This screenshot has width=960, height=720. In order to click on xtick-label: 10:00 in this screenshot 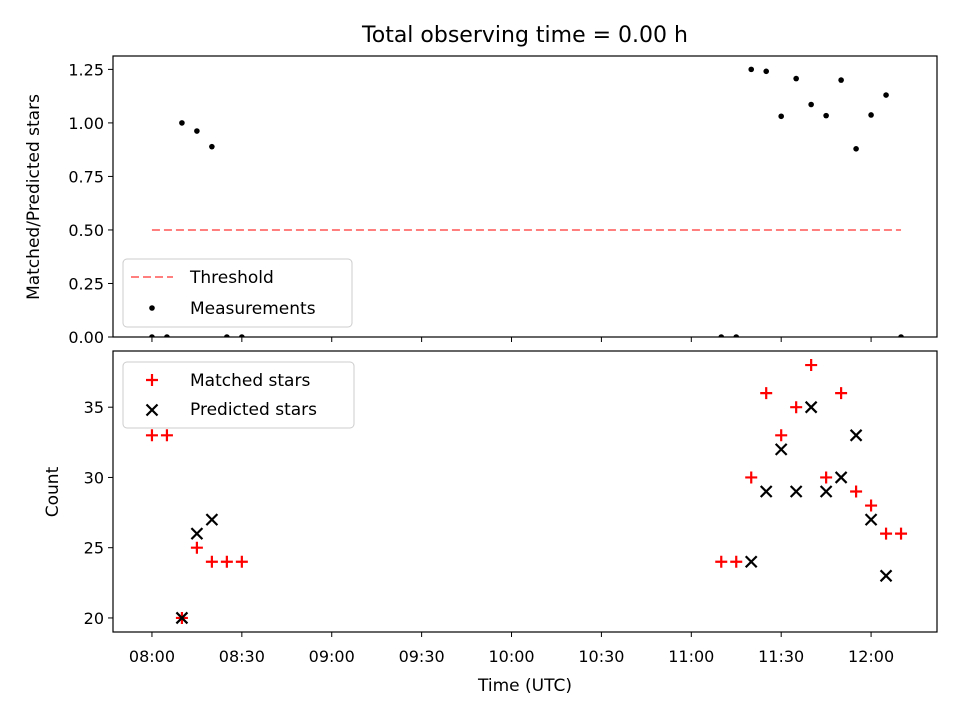, I will do `click(511, 656)`.